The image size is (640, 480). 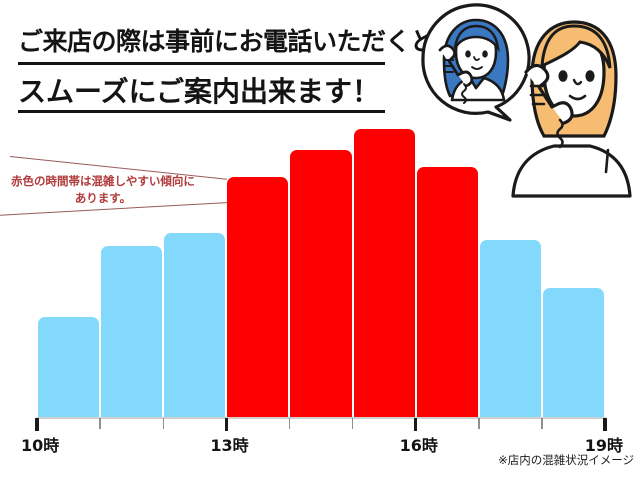 What do you see at coordinates (384, 273) in the screenshot?
I see `bar-15時` at bounding box center [384, 273].